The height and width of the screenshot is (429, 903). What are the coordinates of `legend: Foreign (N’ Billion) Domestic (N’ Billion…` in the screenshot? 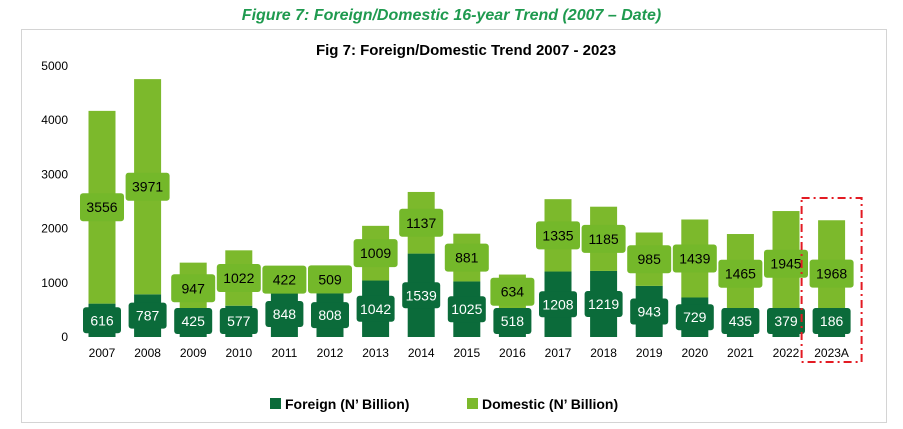 It's located at (444, 404).